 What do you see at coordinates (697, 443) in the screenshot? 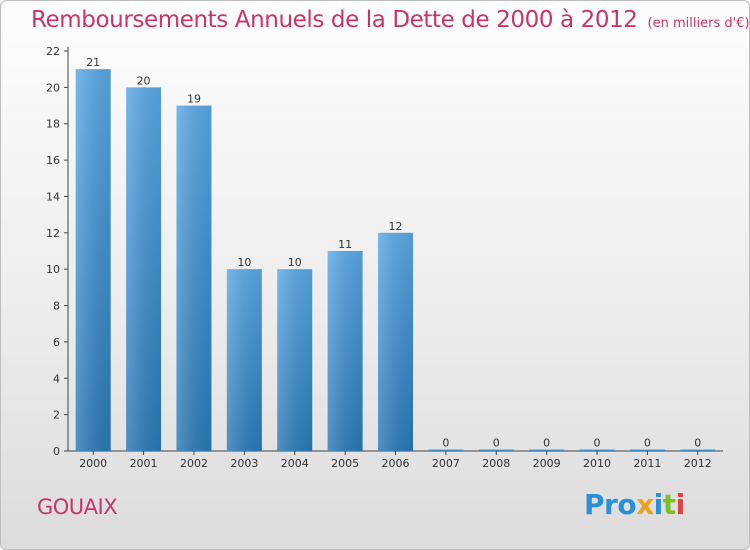
I see `data-label-2012: 0` at bounding box center [697, 443].